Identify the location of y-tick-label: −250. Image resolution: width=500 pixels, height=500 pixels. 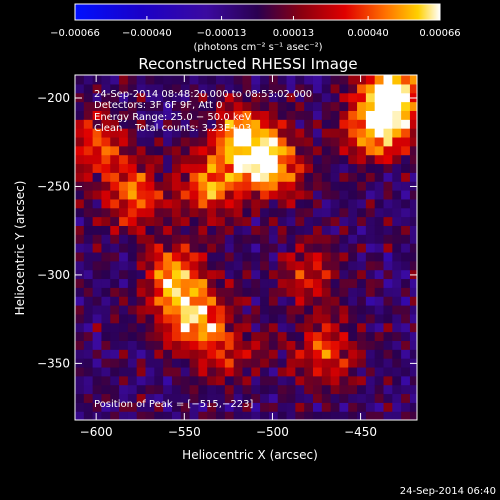
(53, 186).